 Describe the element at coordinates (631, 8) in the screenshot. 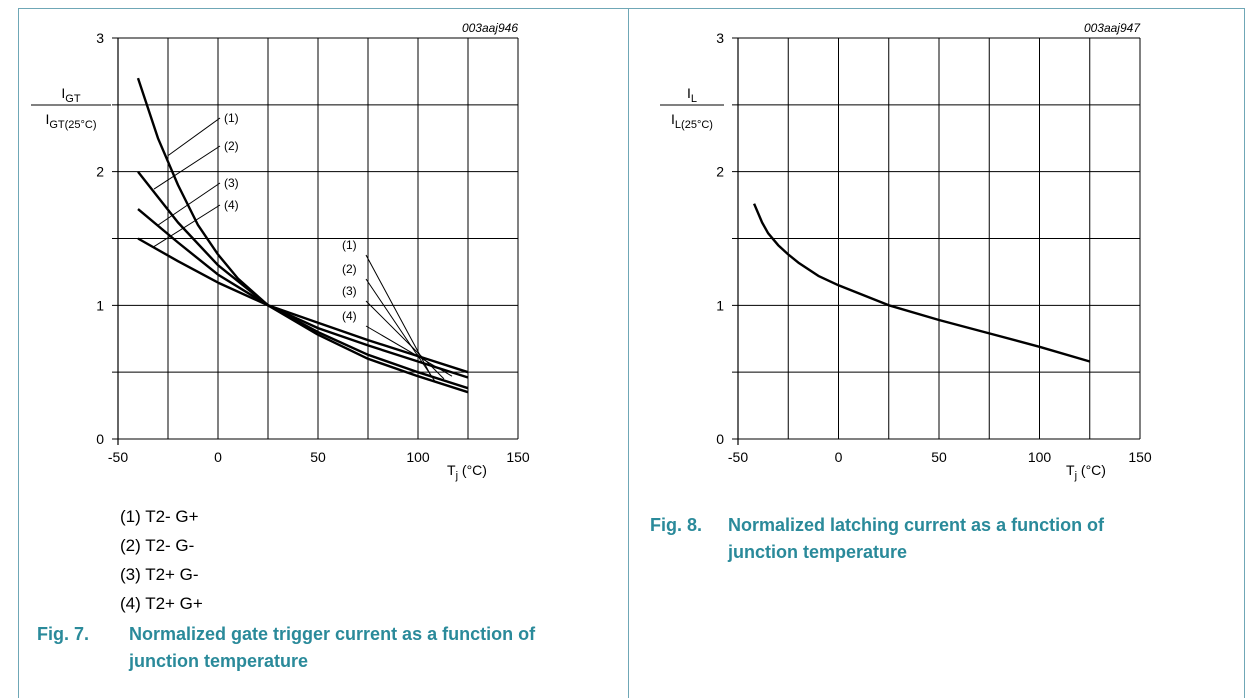

I see `frame-top-rule` at that location.